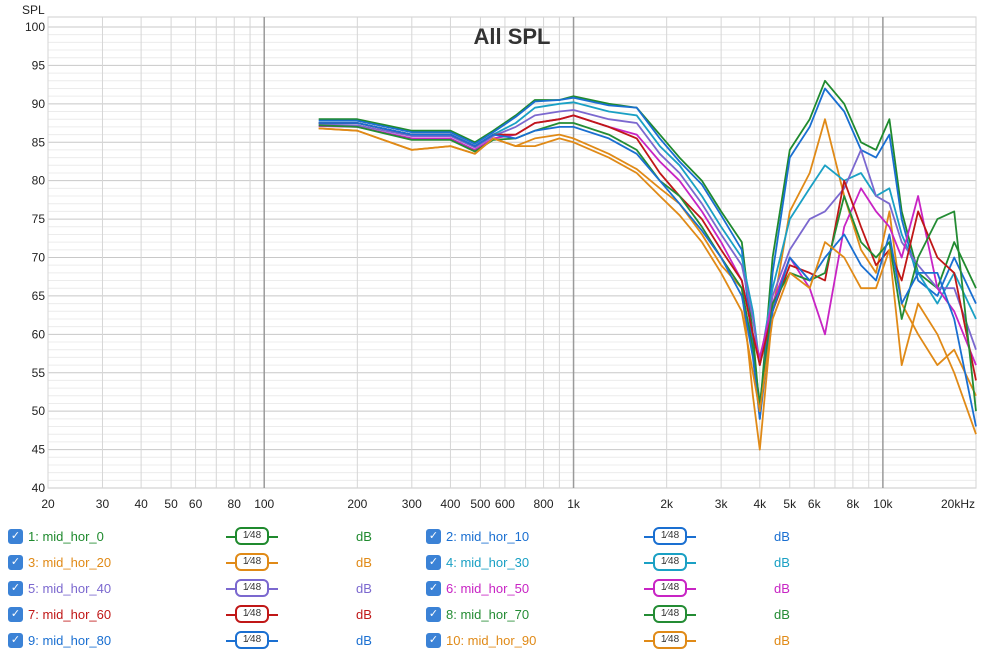 This screenshot has height=653, width=1000. What do you see at coordinates (488, 536) in the screenshot?
I see `legend-series-name: 2: mid_hor_10` at bounding box center [488, 536].